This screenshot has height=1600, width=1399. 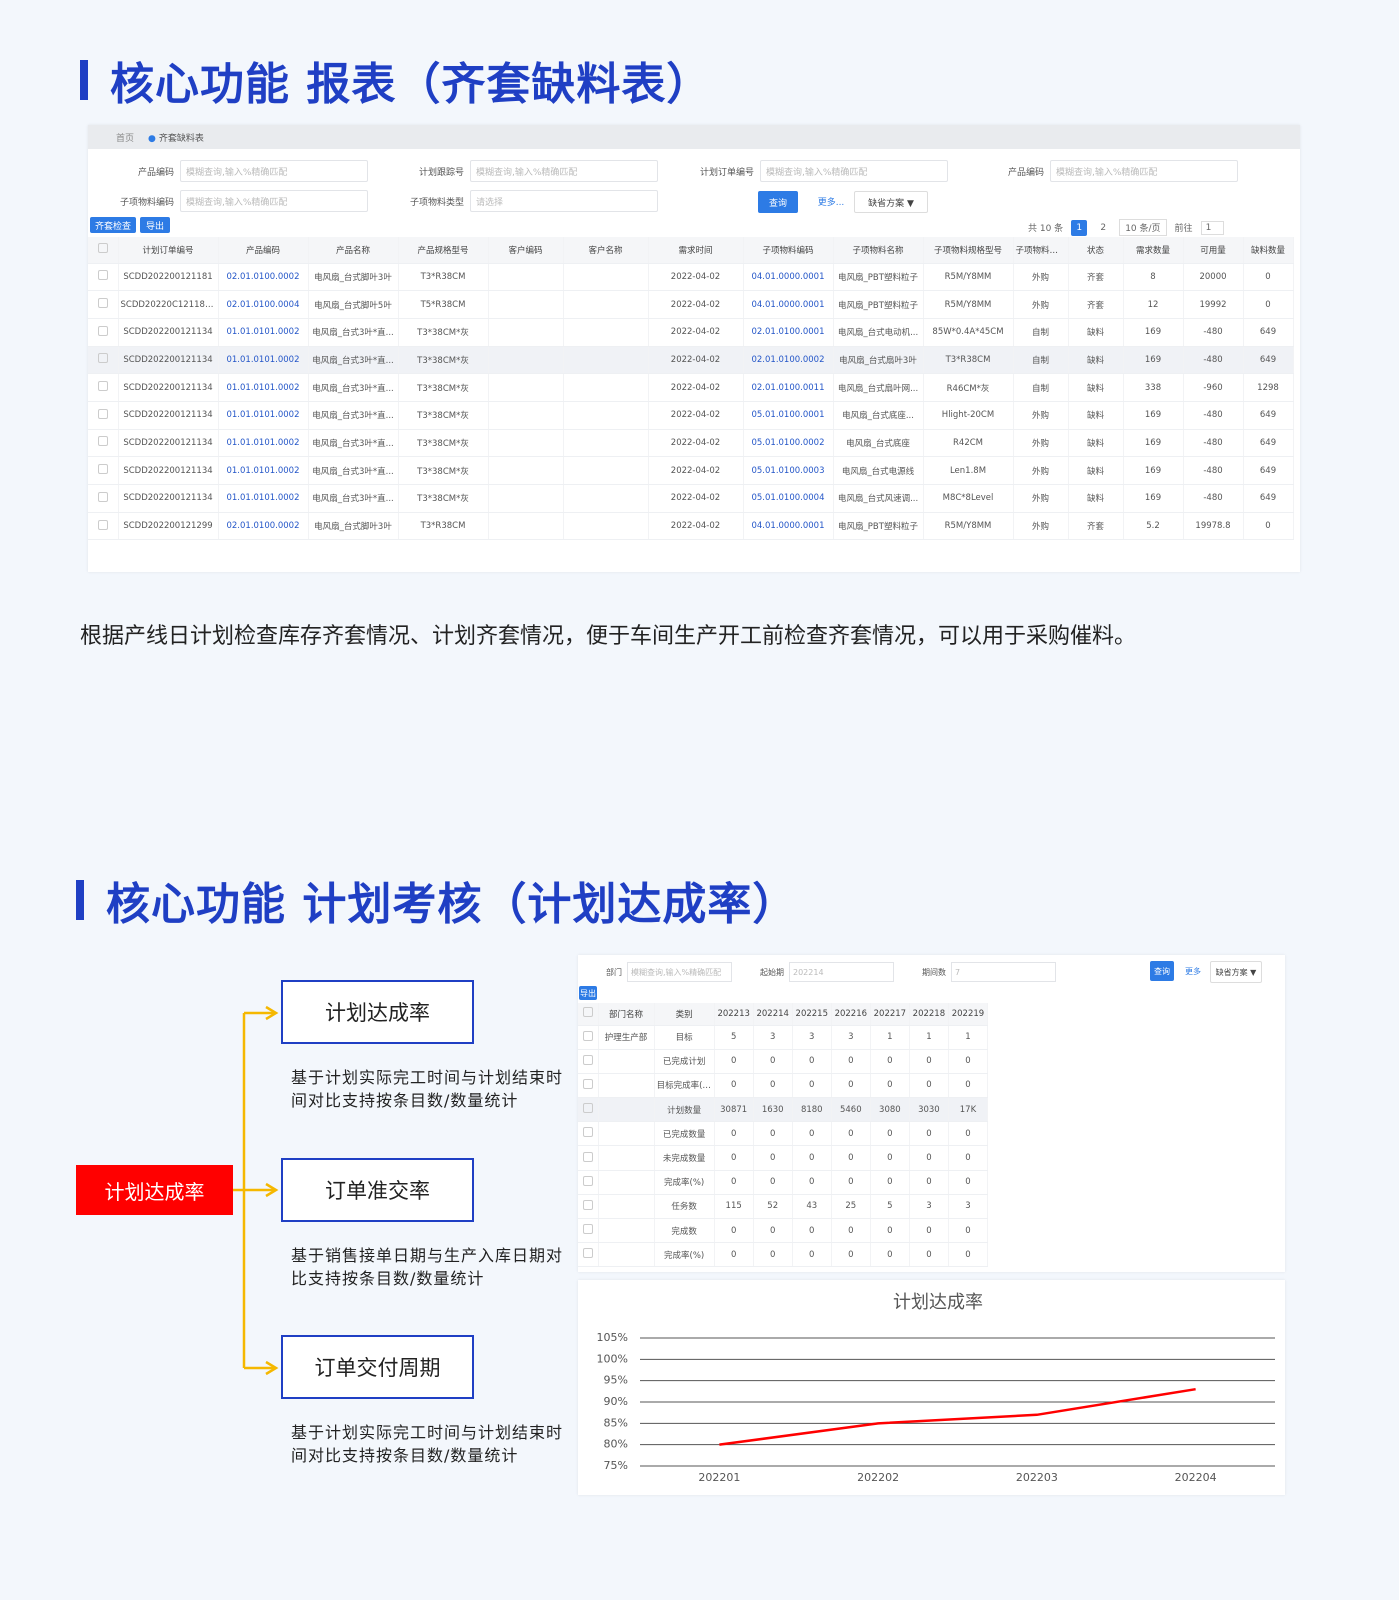 What do you see at coordinates (929, 1037) in the screenshot?
I see `table-cell: 1` at bounding box center [929, 1037].